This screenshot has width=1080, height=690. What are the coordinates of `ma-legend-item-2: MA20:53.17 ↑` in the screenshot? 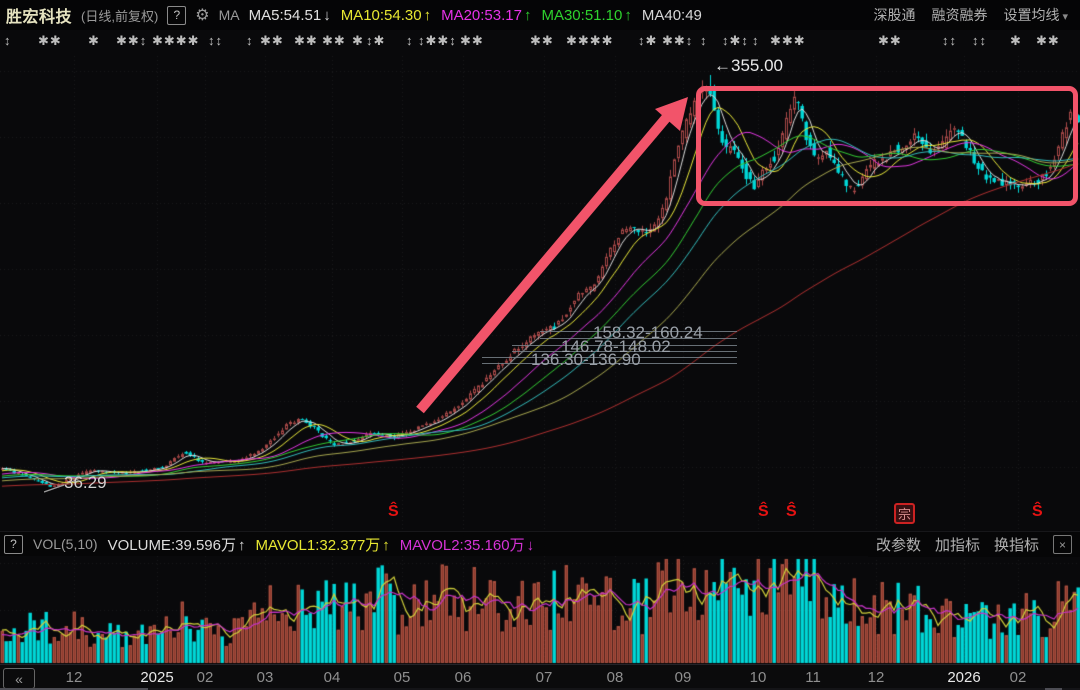 It's located at (486, 15).